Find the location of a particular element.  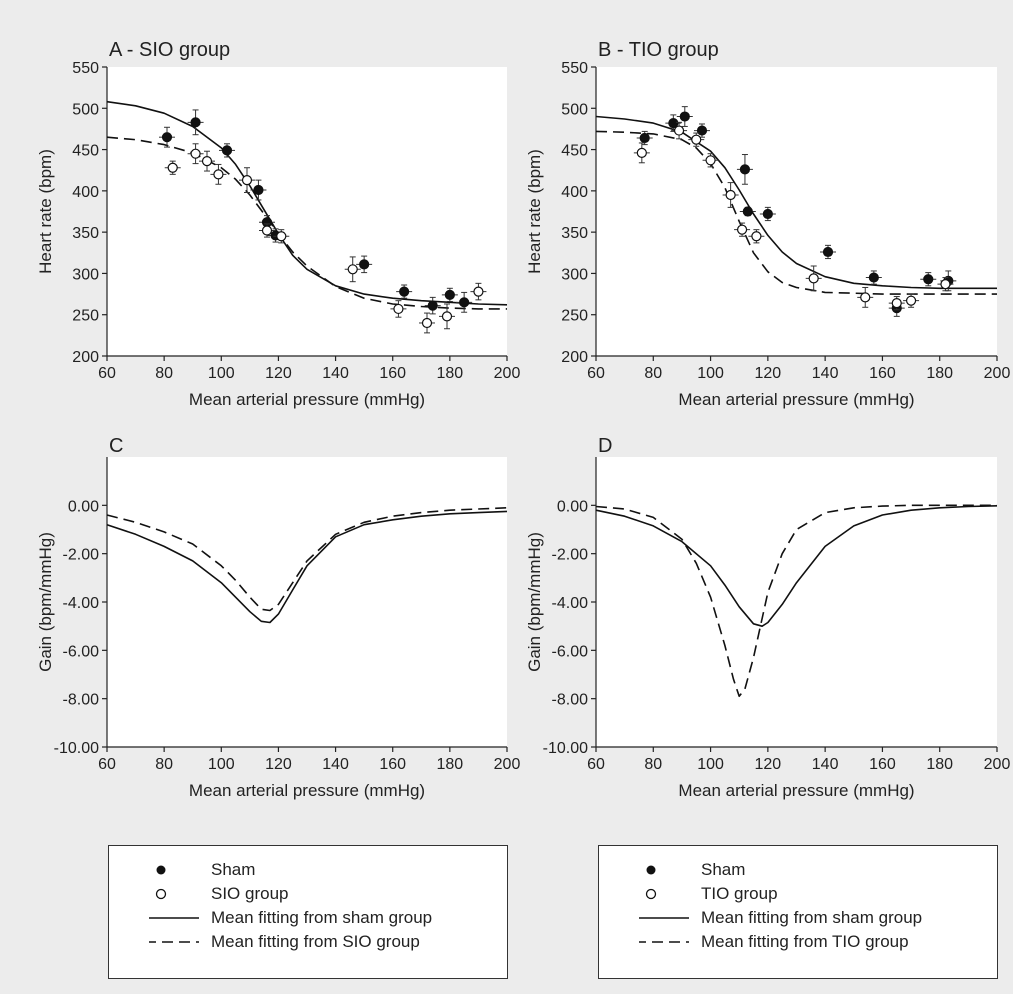

y-tick-label: 300 is located at coordinates (574, 274).